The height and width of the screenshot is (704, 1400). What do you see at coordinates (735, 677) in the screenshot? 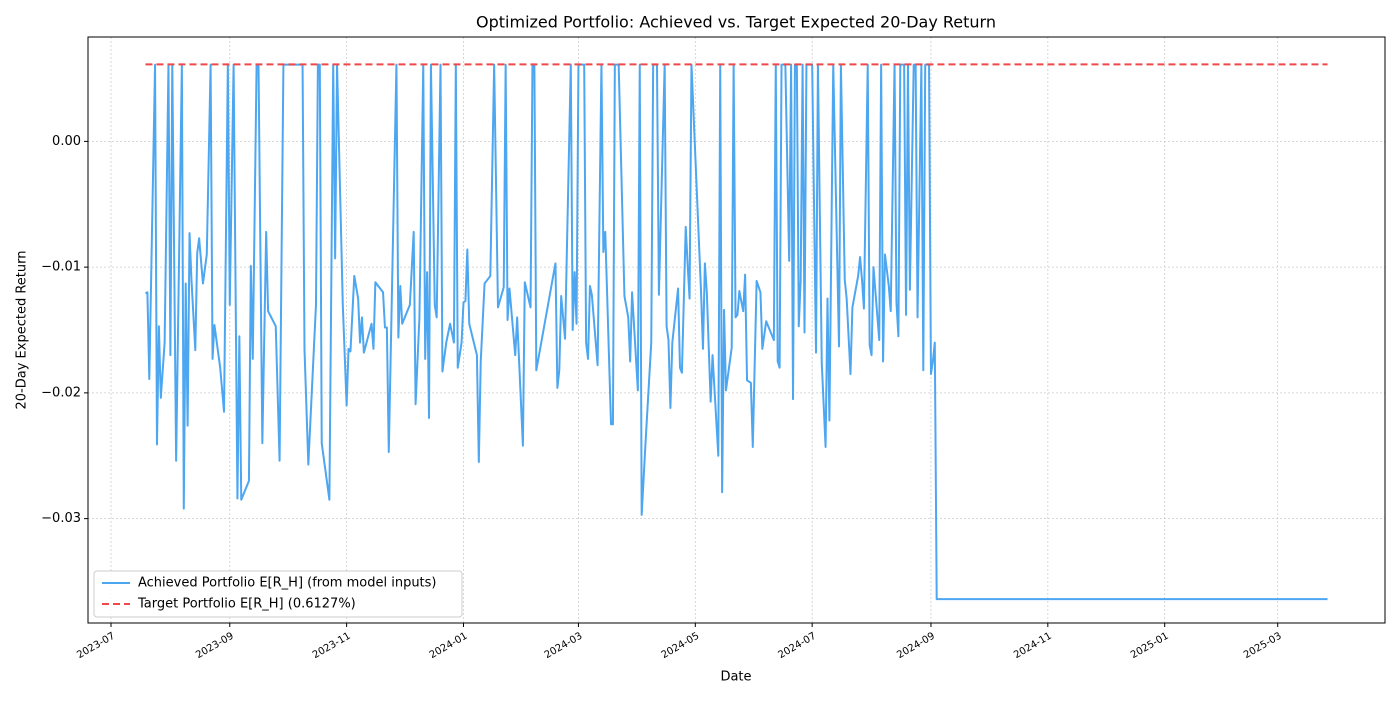
I see `x-axis-label: Date` at bounding box center [735, 677].